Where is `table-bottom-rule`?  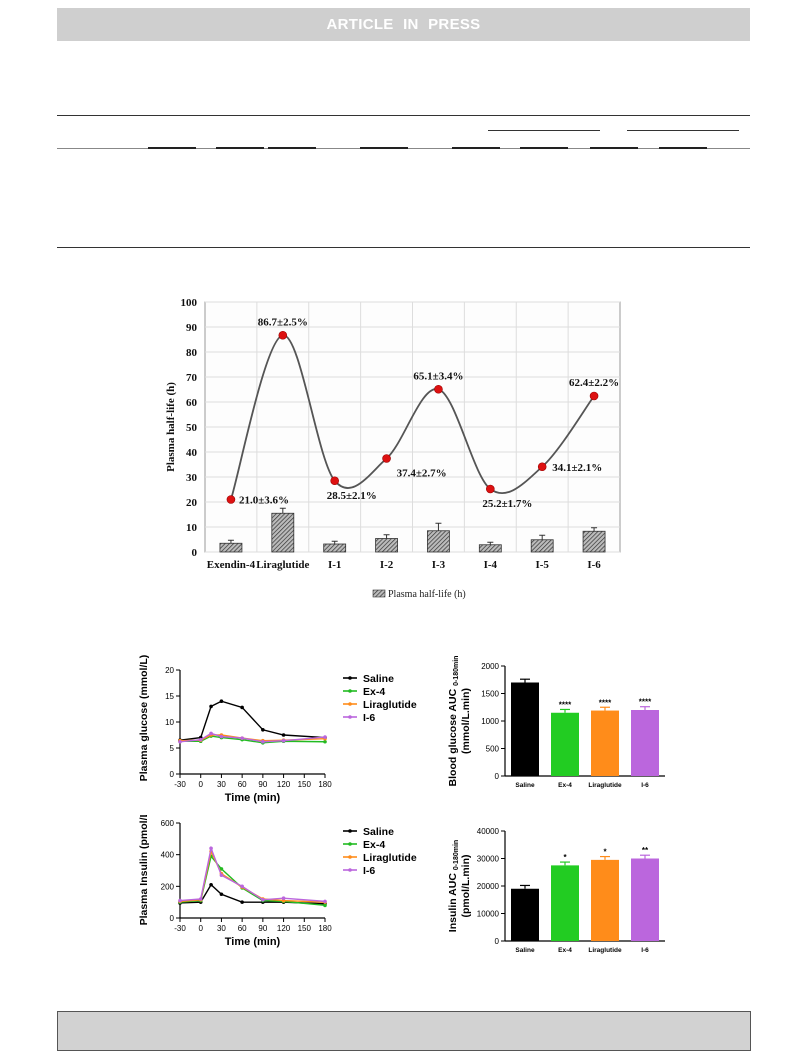
table-bottom-rule is located at coordinates (403, 247).